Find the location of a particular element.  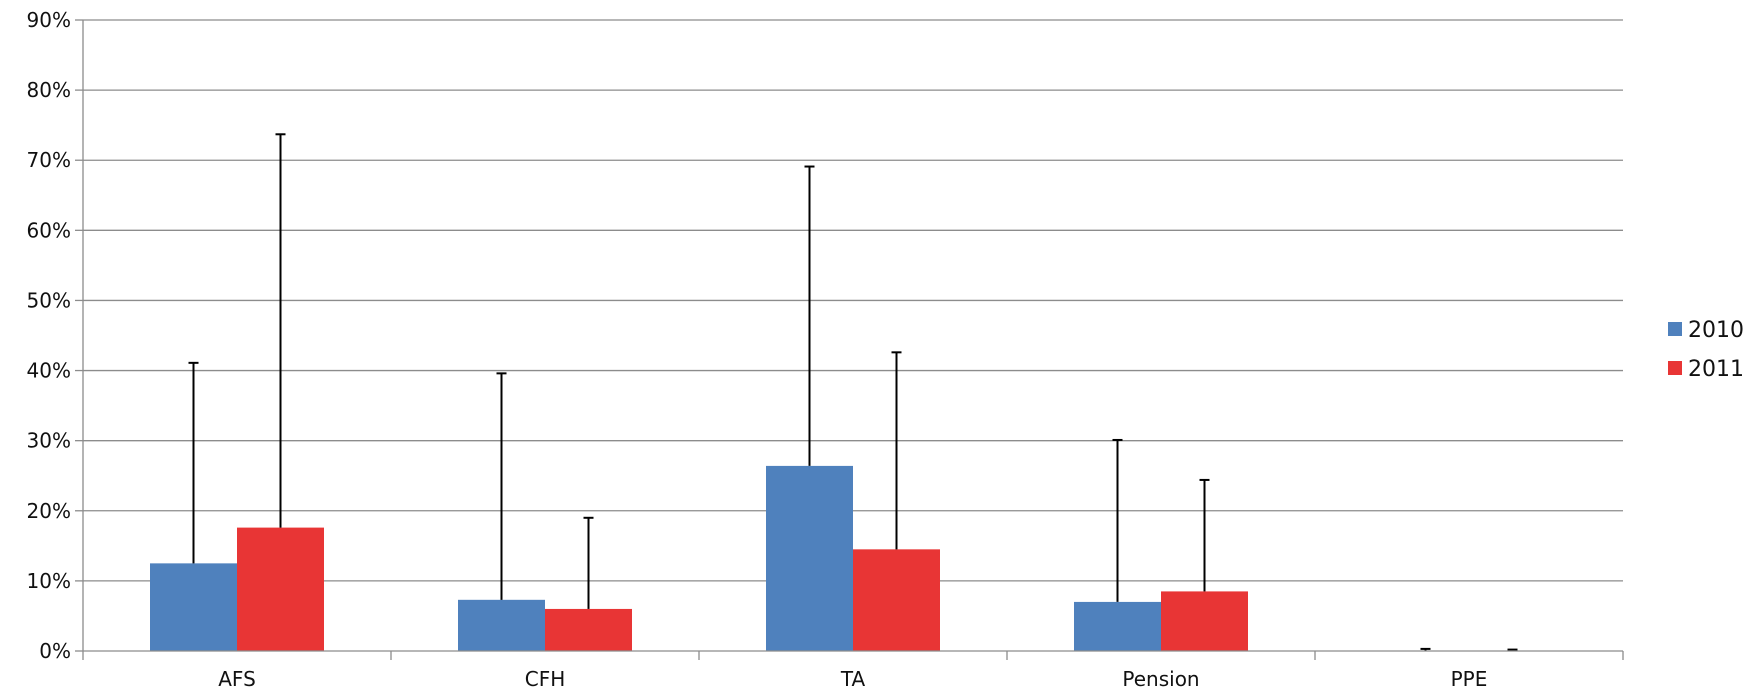

x-tick-label-pension: Pension is located at coordinates (1160, 679).